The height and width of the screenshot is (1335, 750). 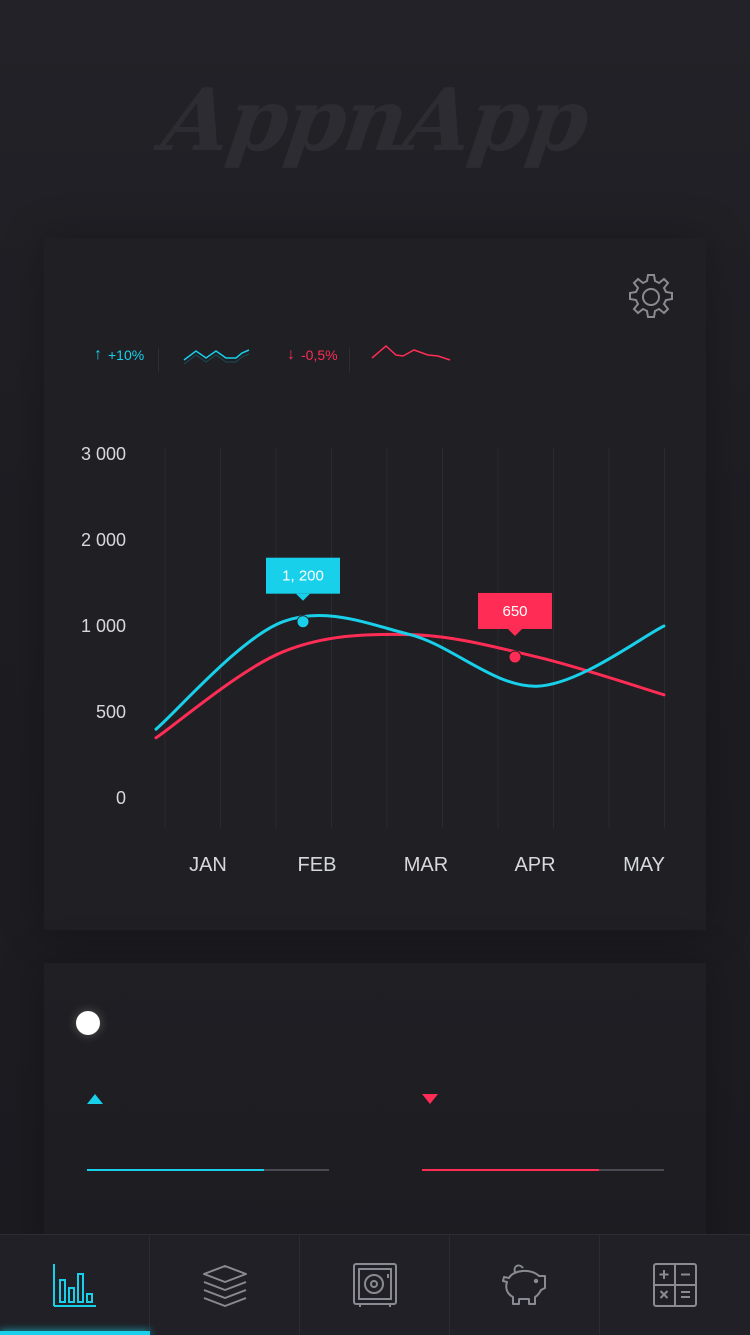 What do you see at coordinates (98, 354) in the screenshot?
I see `arrow-up-icon: ↑` at bounding box center [98, 354].